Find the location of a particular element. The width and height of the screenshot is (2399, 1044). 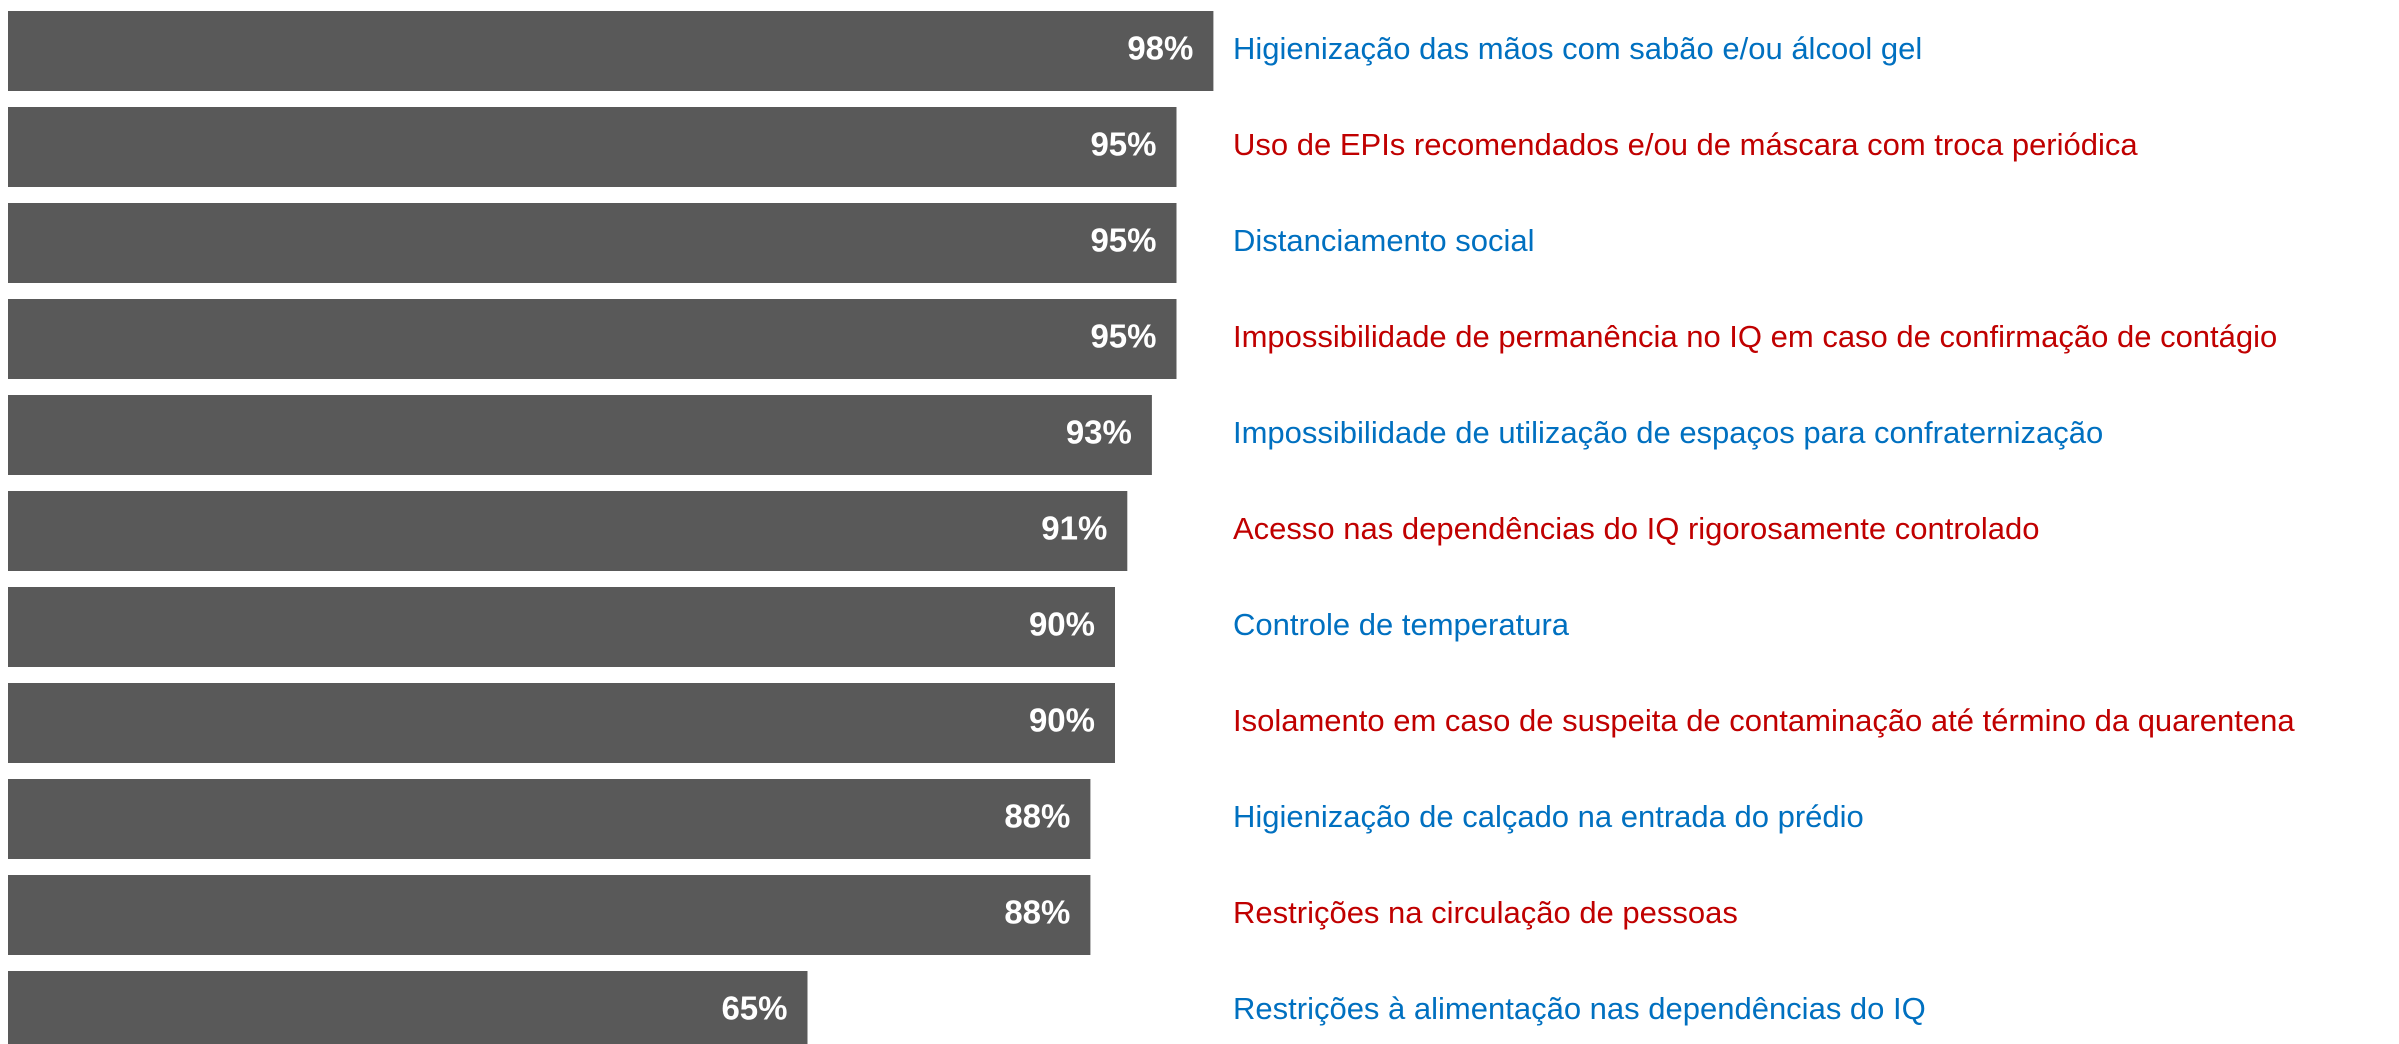

data-label: 65% is located at coordinates (754, 1008).